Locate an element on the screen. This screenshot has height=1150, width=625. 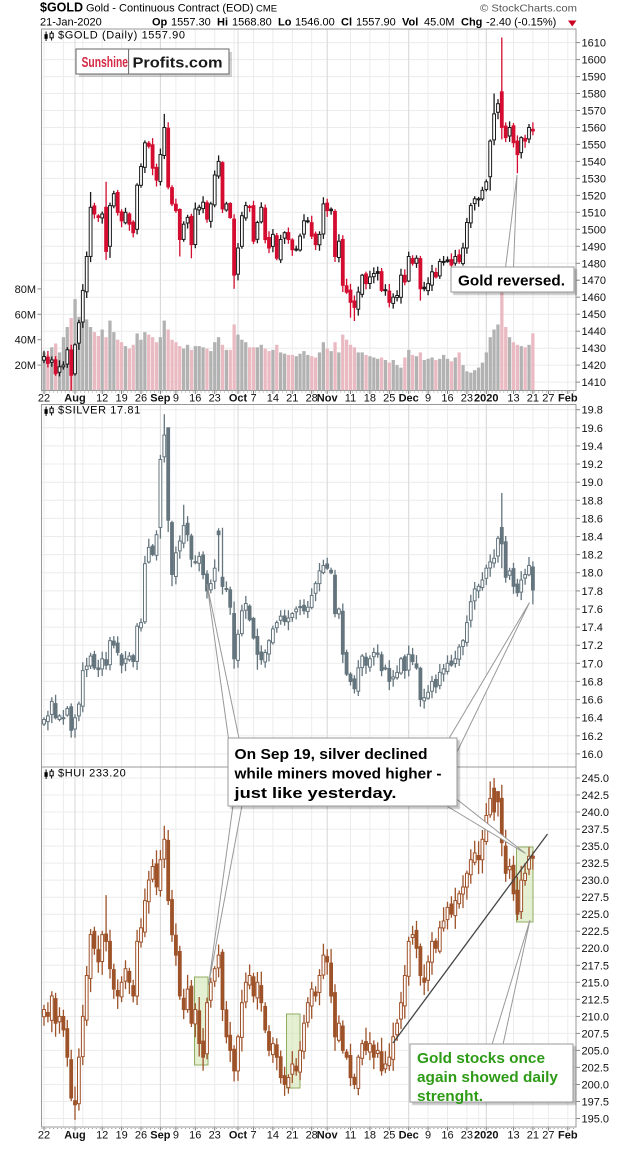
svg-text: 1570 is located at coordinates (594, 112).